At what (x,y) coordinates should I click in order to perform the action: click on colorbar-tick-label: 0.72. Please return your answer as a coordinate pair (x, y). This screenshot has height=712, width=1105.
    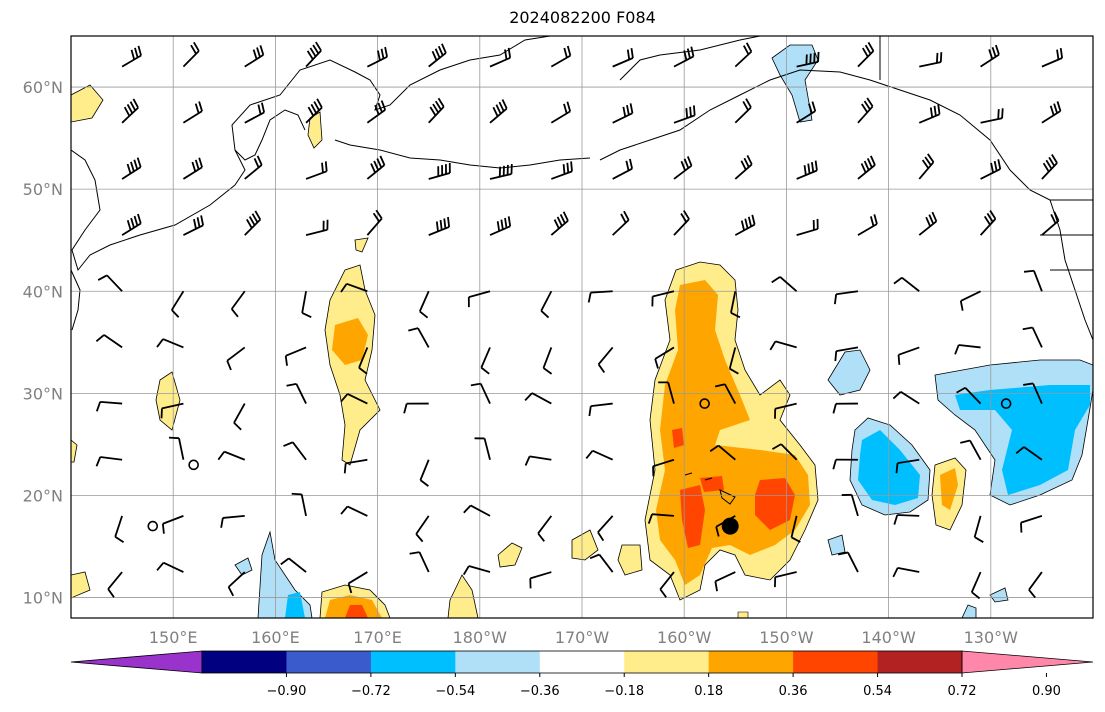
    Looking at the image, I should click on (962, 691).